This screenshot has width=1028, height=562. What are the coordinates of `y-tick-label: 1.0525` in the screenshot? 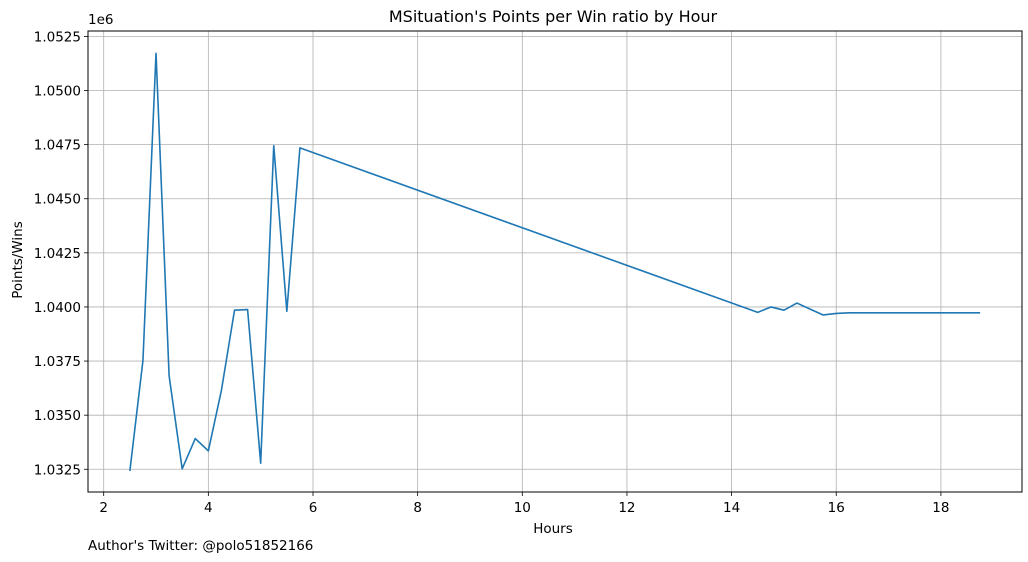 It's located at (57, 37).